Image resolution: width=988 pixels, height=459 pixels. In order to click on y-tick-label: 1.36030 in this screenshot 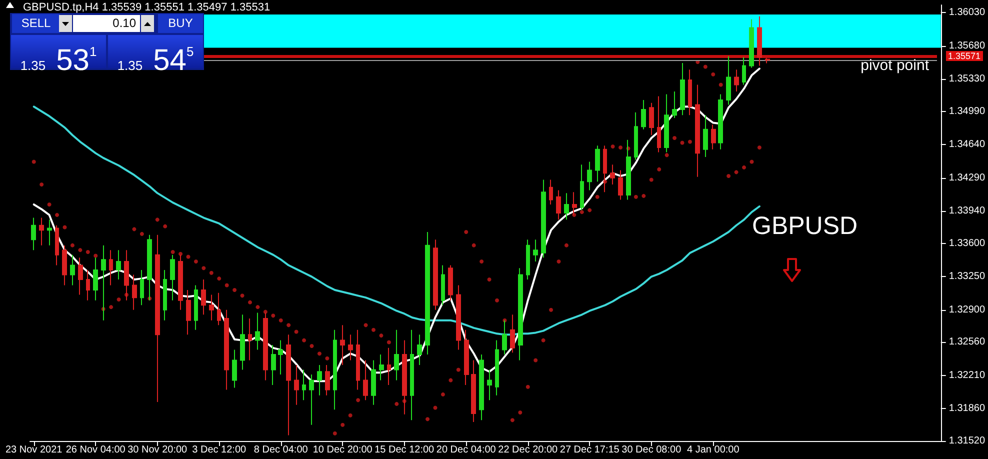, I will do `click(967, 12)`.